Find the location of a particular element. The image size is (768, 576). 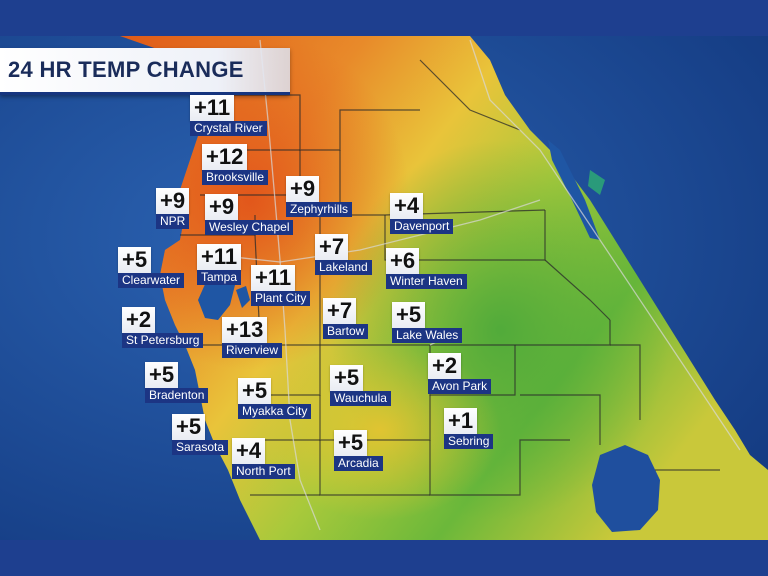

city-name: Clearwater is located at coordinates (151, 280).